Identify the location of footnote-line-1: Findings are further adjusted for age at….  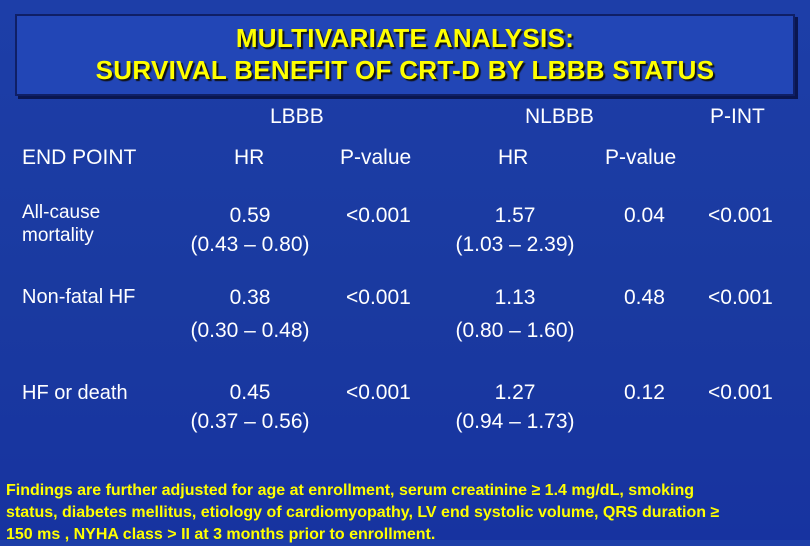
(350, 490).